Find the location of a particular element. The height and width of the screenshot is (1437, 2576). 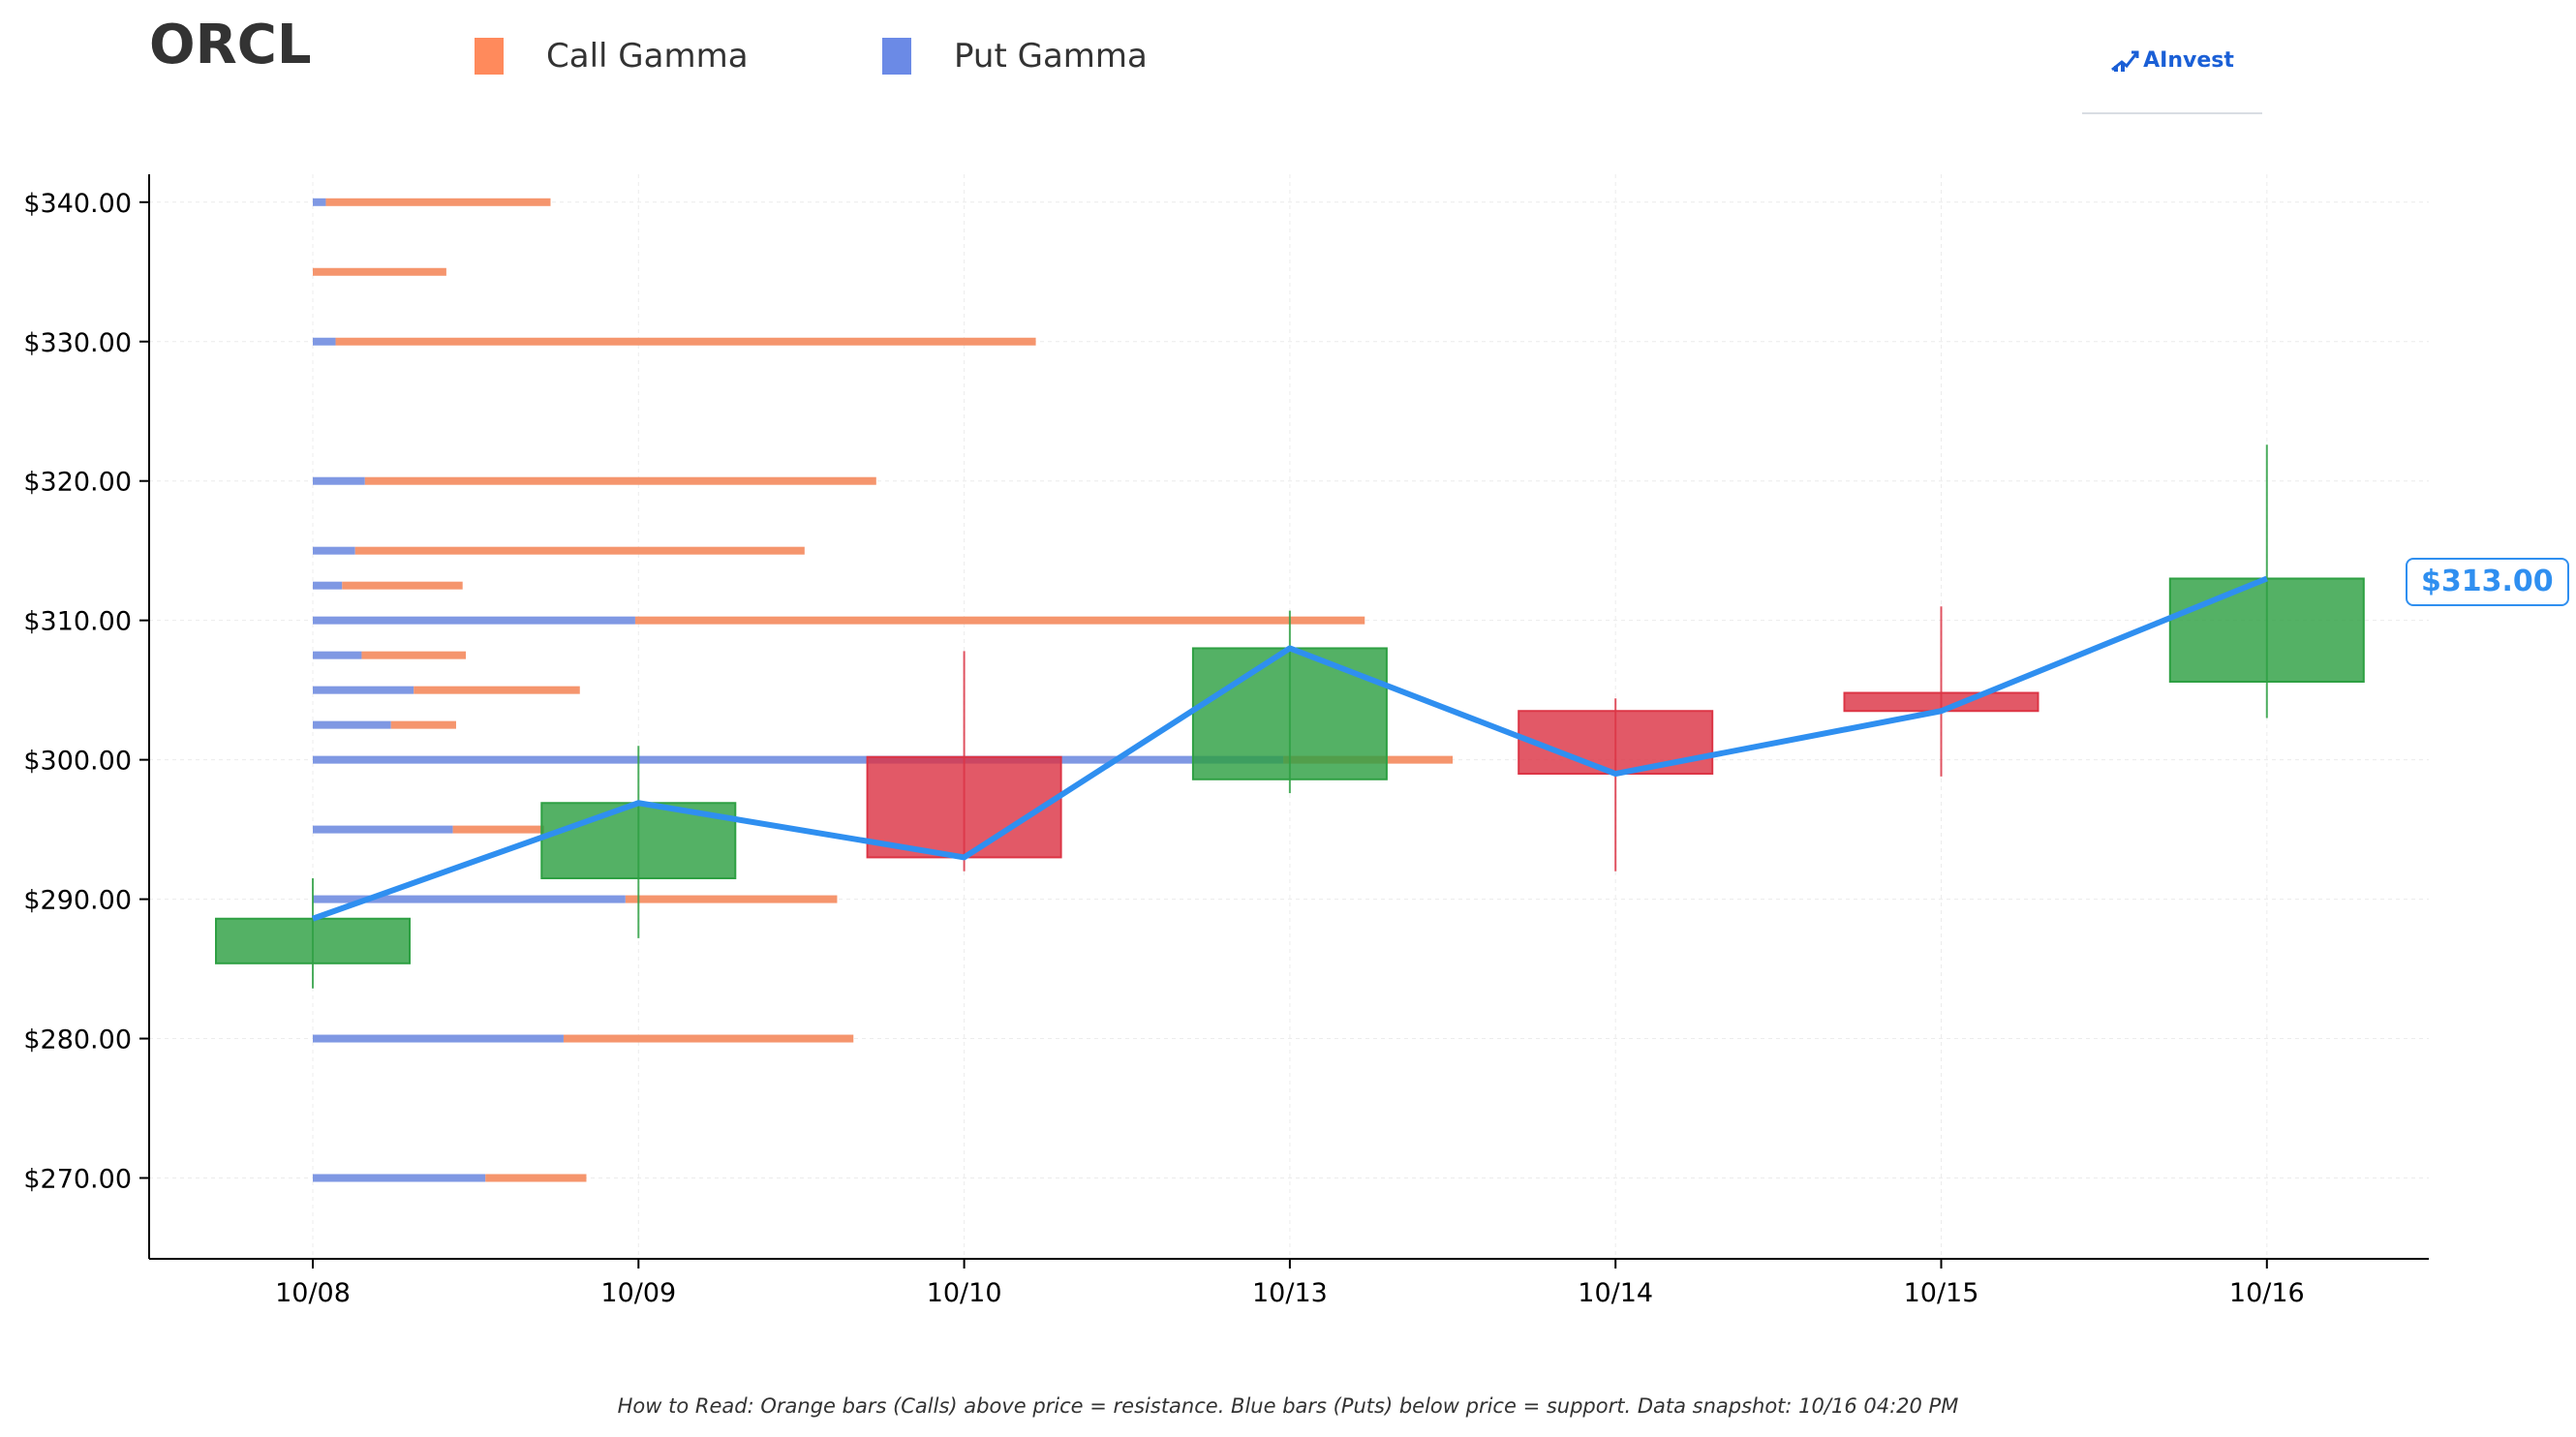

x-tick-label: 10/10 is located at coordinates (964, 1293).